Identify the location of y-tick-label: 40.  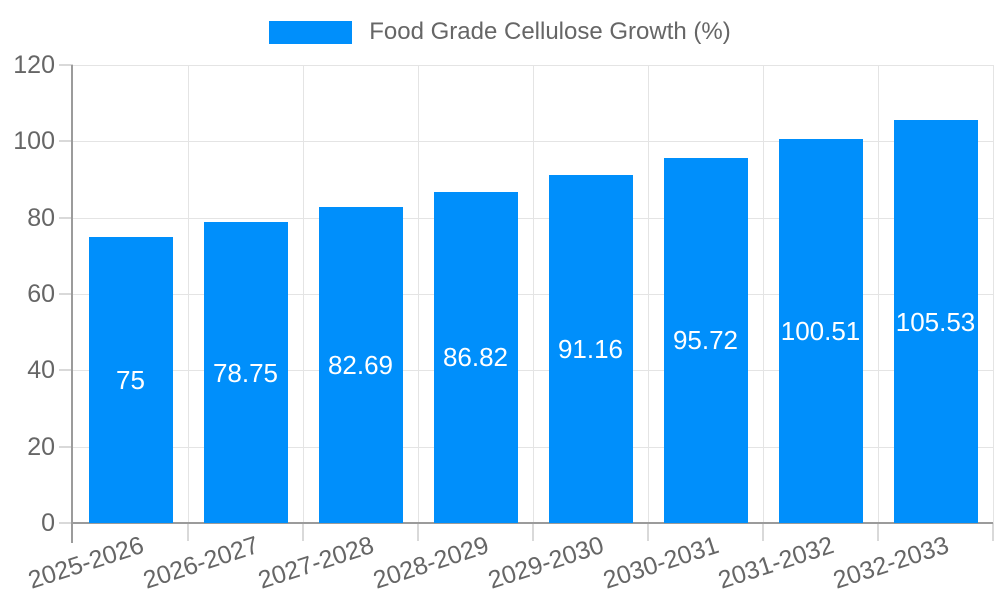
(41, 370).